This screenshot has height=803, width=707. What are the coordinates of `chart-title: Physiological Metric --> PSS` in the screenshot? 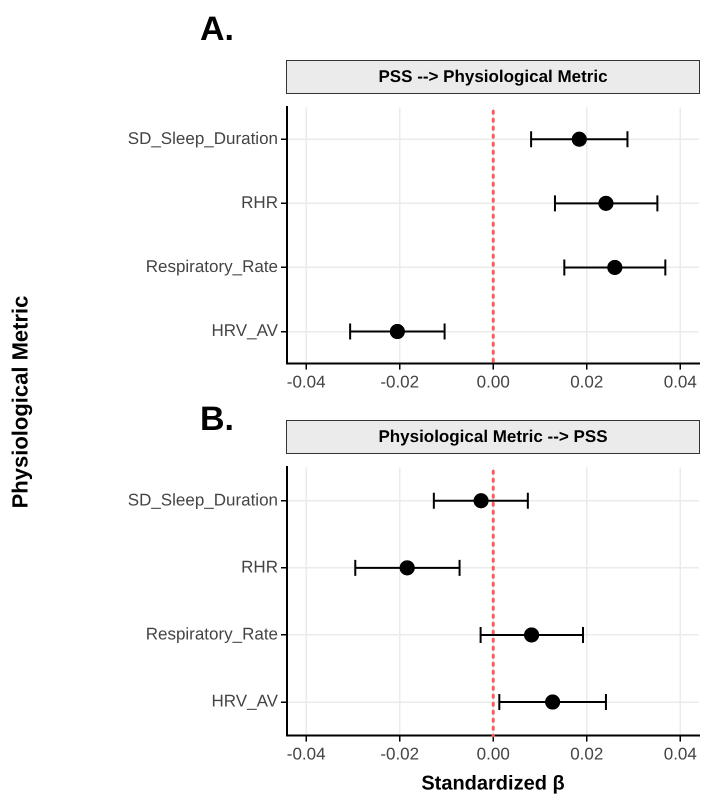 It's located at (493, 437).